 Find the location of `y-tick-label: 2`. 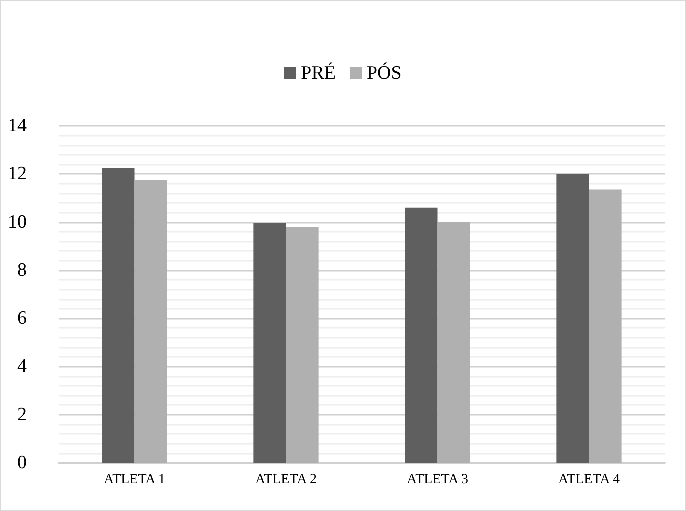

y-tick-label: 2 is located at coordinates (22, 415).